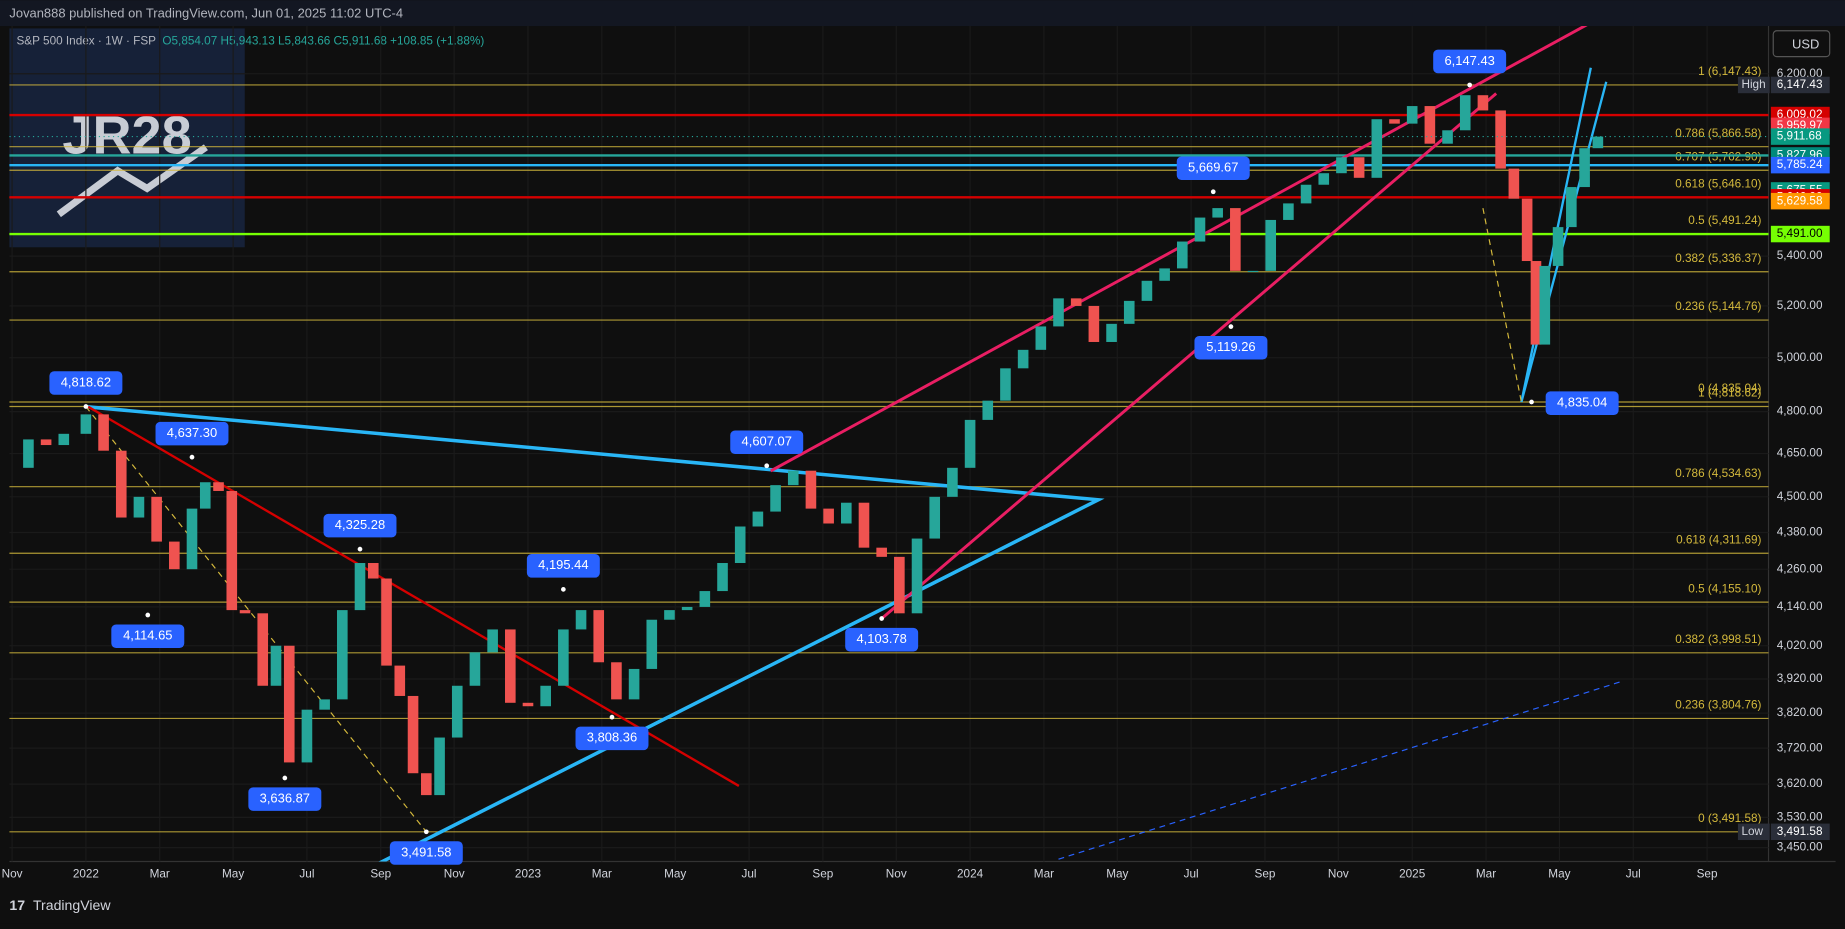  Describe the element at coordinates (1230, 346) in the screenshot. I see `annotation-label: 5,119.26` at that location.